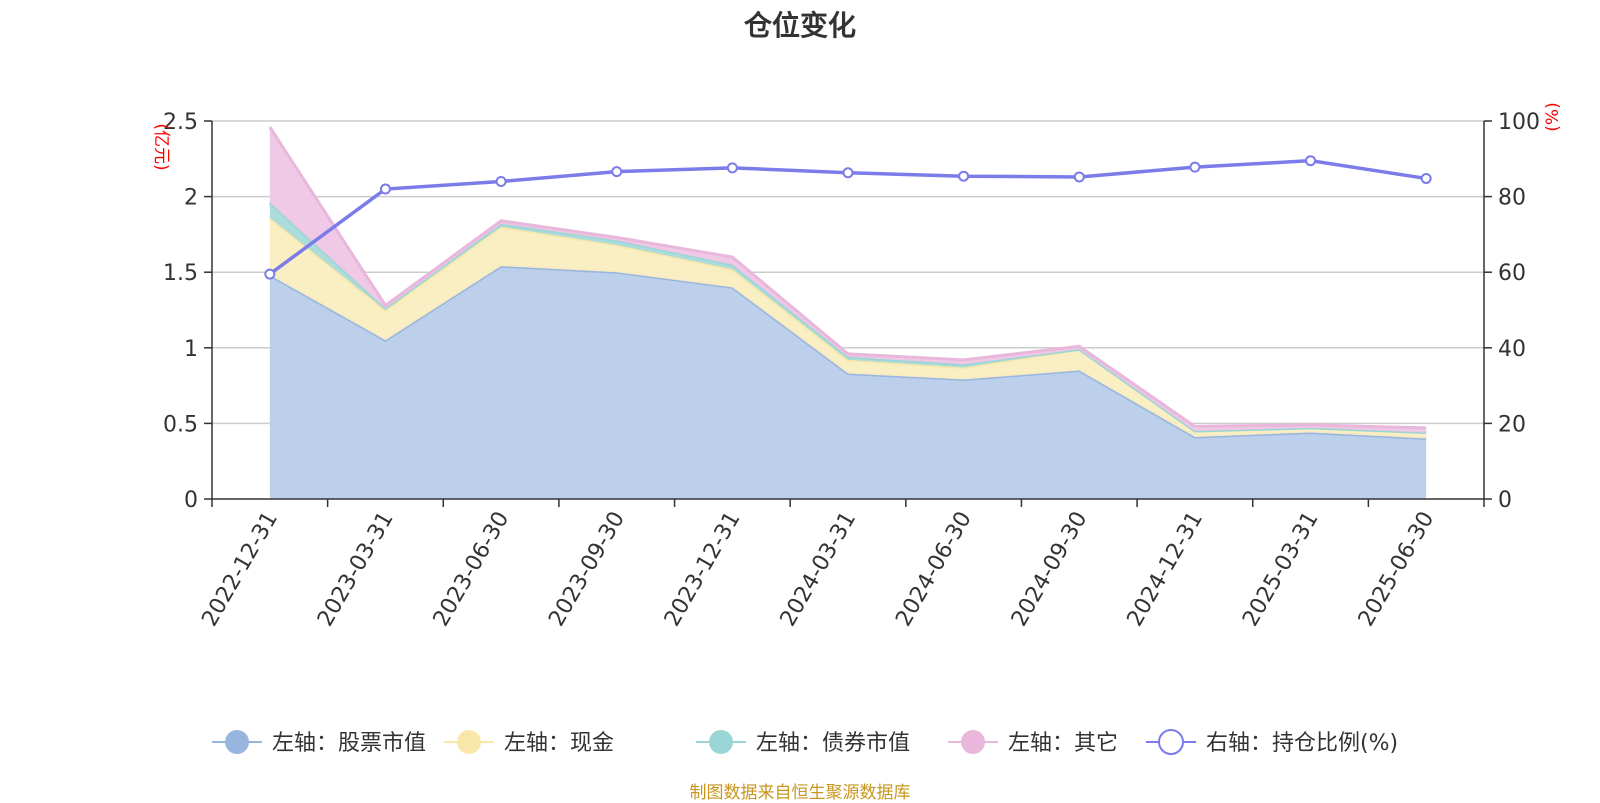  What do you see at coordinates (161, 146) in the screenshot?
I see `left-axis-unit: (亿元)` at bounding box center [161, 146].